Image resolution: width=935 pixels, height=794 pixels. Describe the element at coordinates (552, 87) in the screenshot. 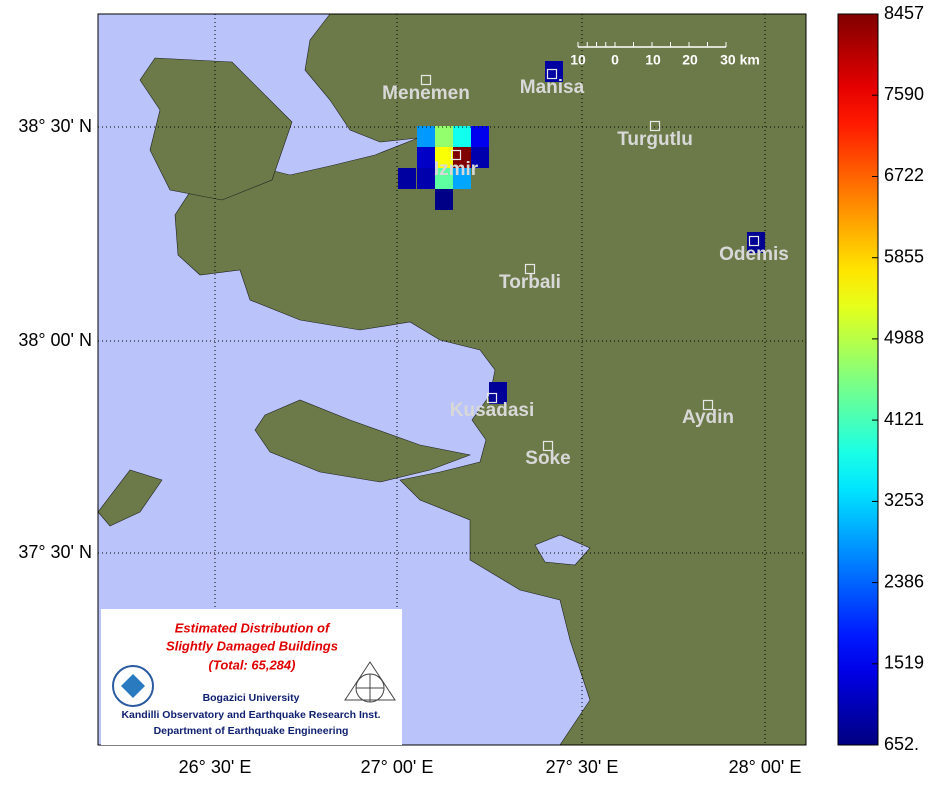

I see `city-label: Manisa` at that location.